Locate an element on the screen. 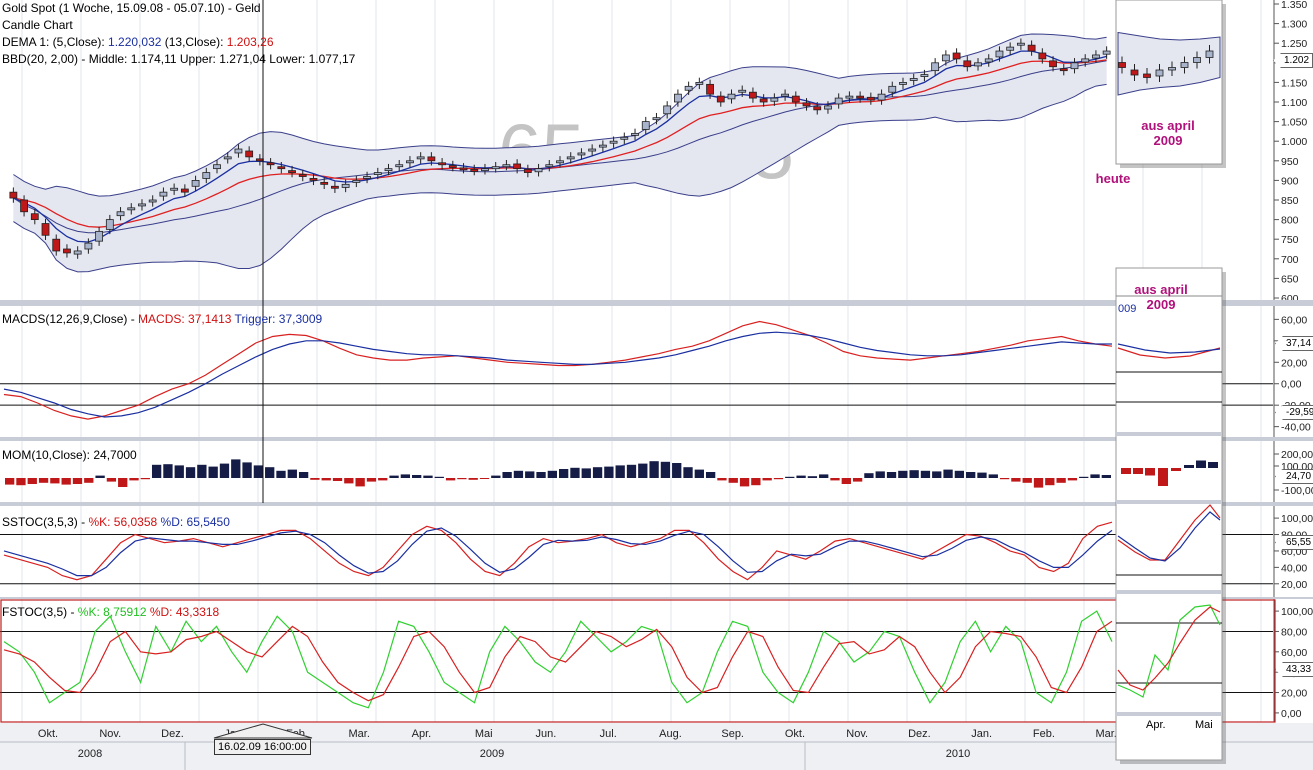 The image size is (1313, 770). macd-label: MACDS(12,26,9,Close) - is located at coordinates (70, 319).